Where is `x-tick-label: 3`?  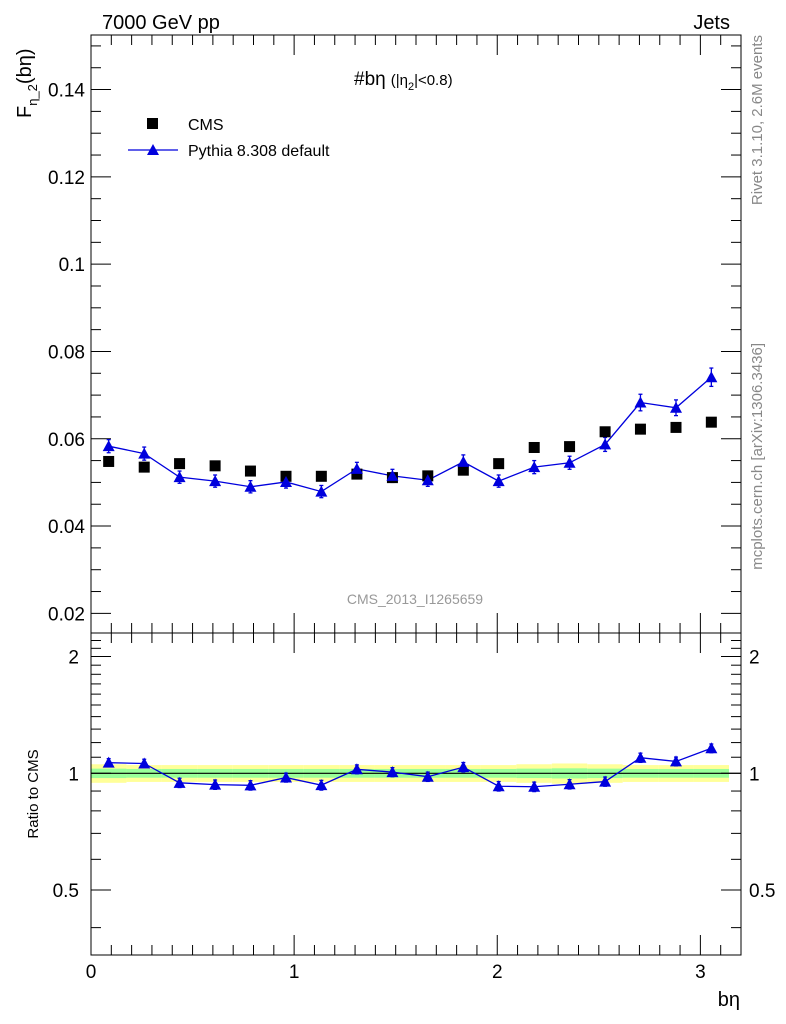 x-tick-label: 3 is located at coordinates (700, 972).